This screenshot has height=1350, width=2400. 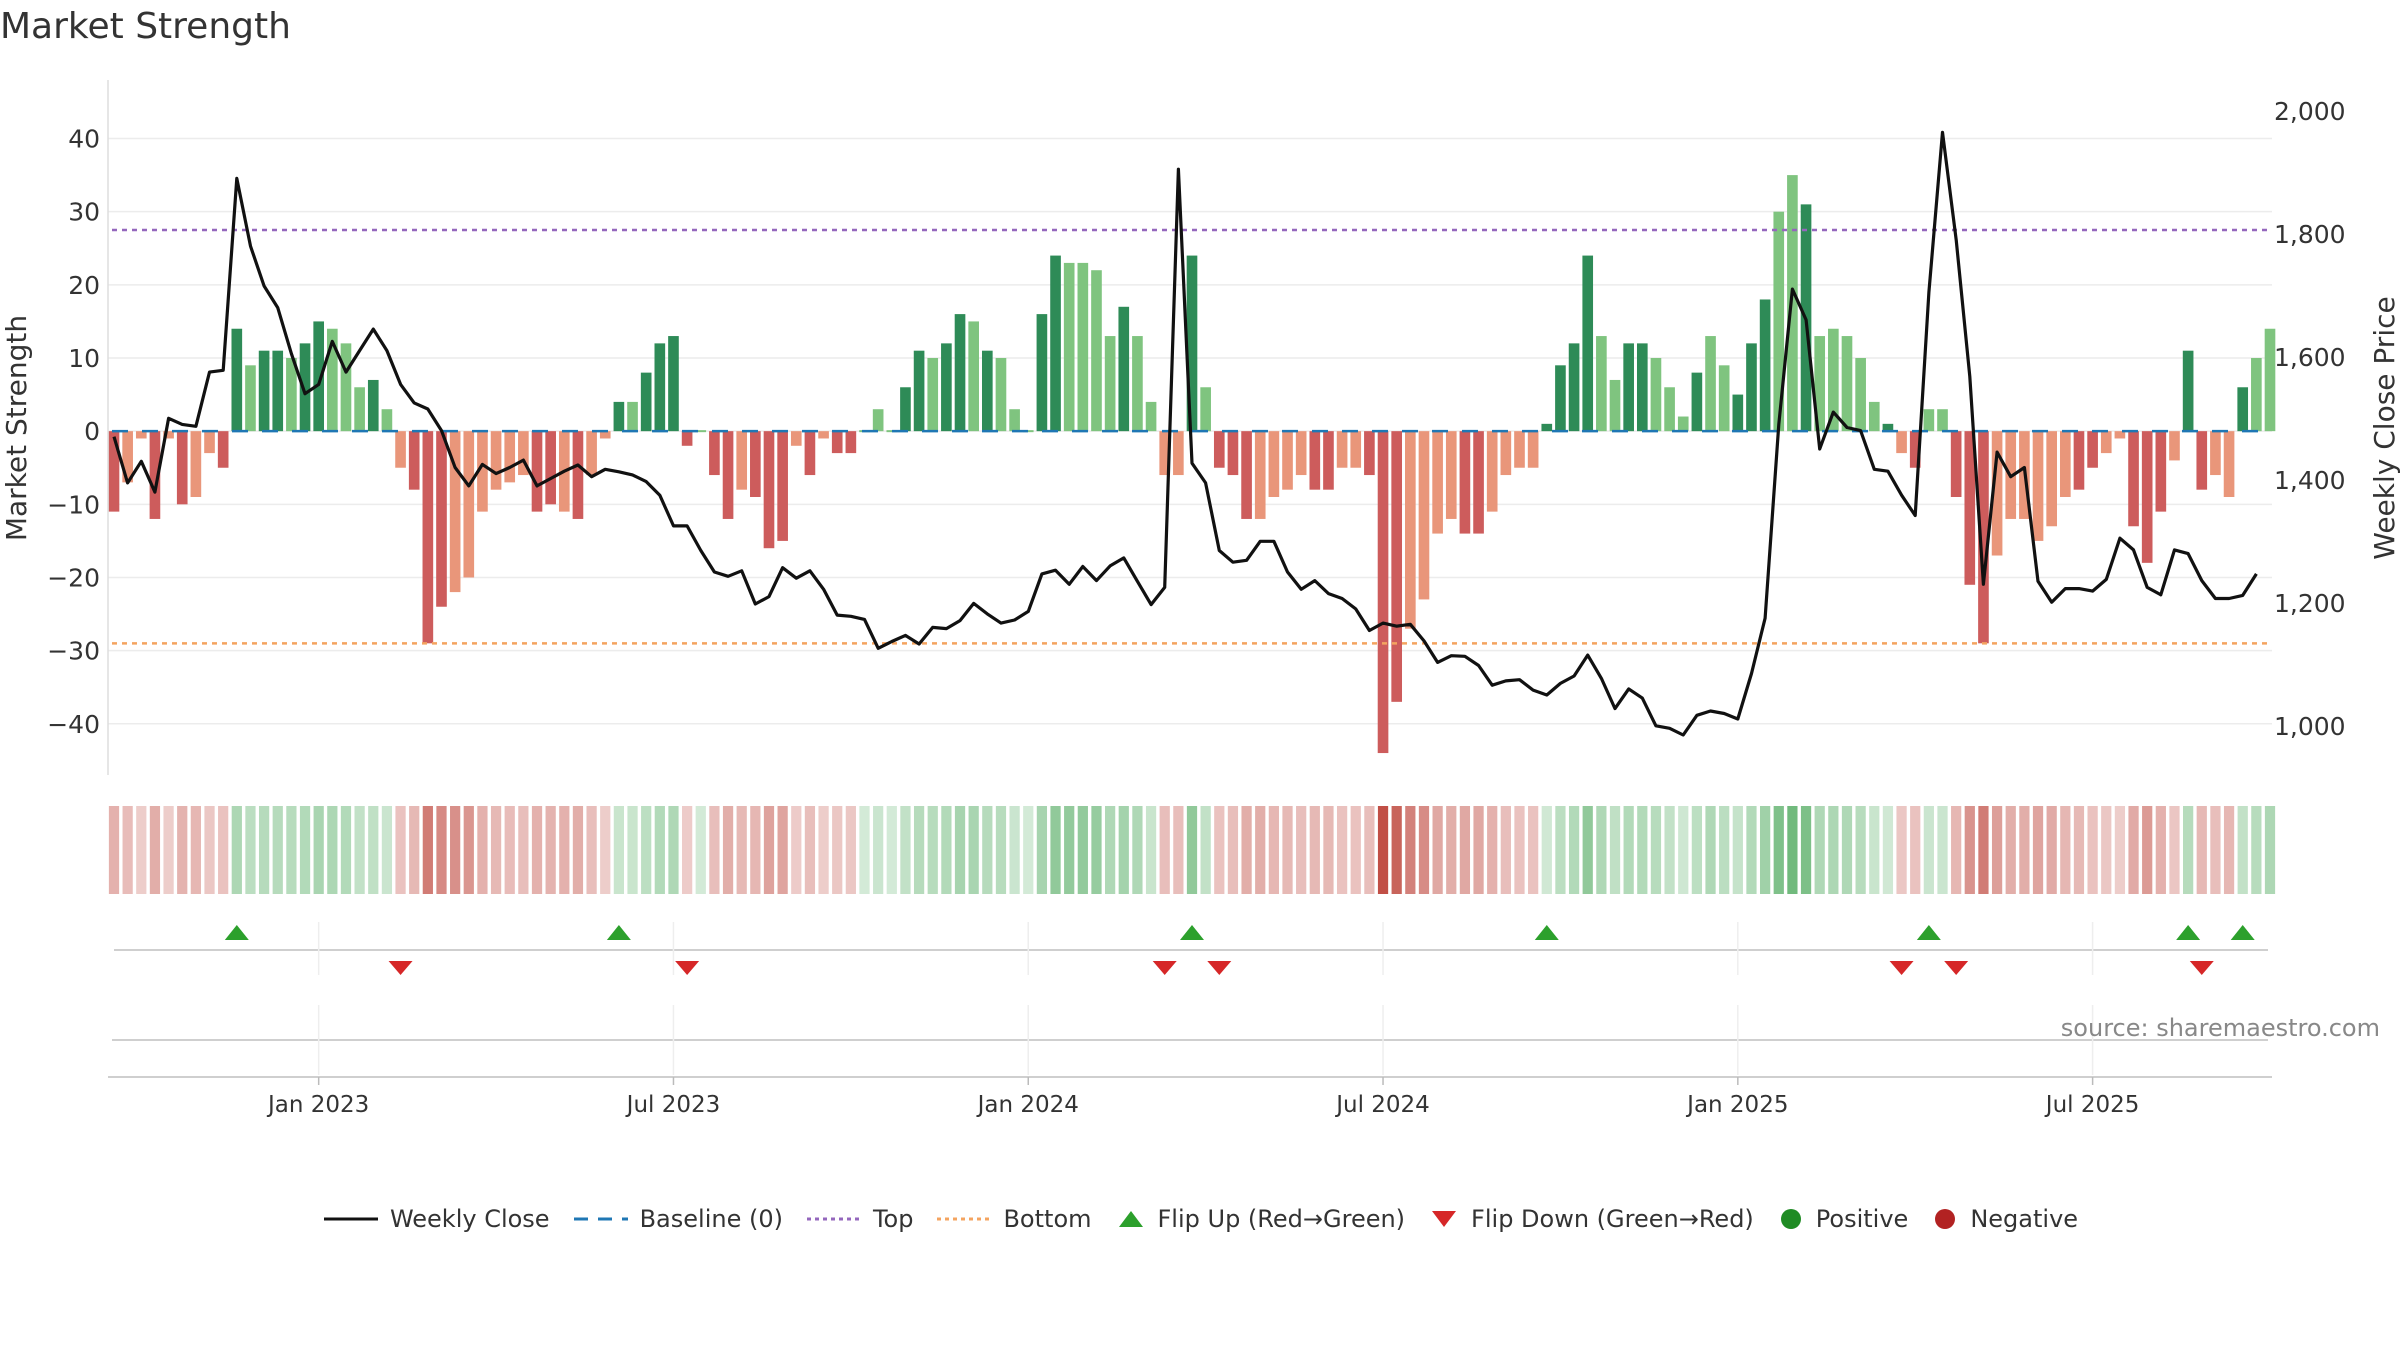 I want to click on green-dot-icon, so click(x=1790, y=1219).